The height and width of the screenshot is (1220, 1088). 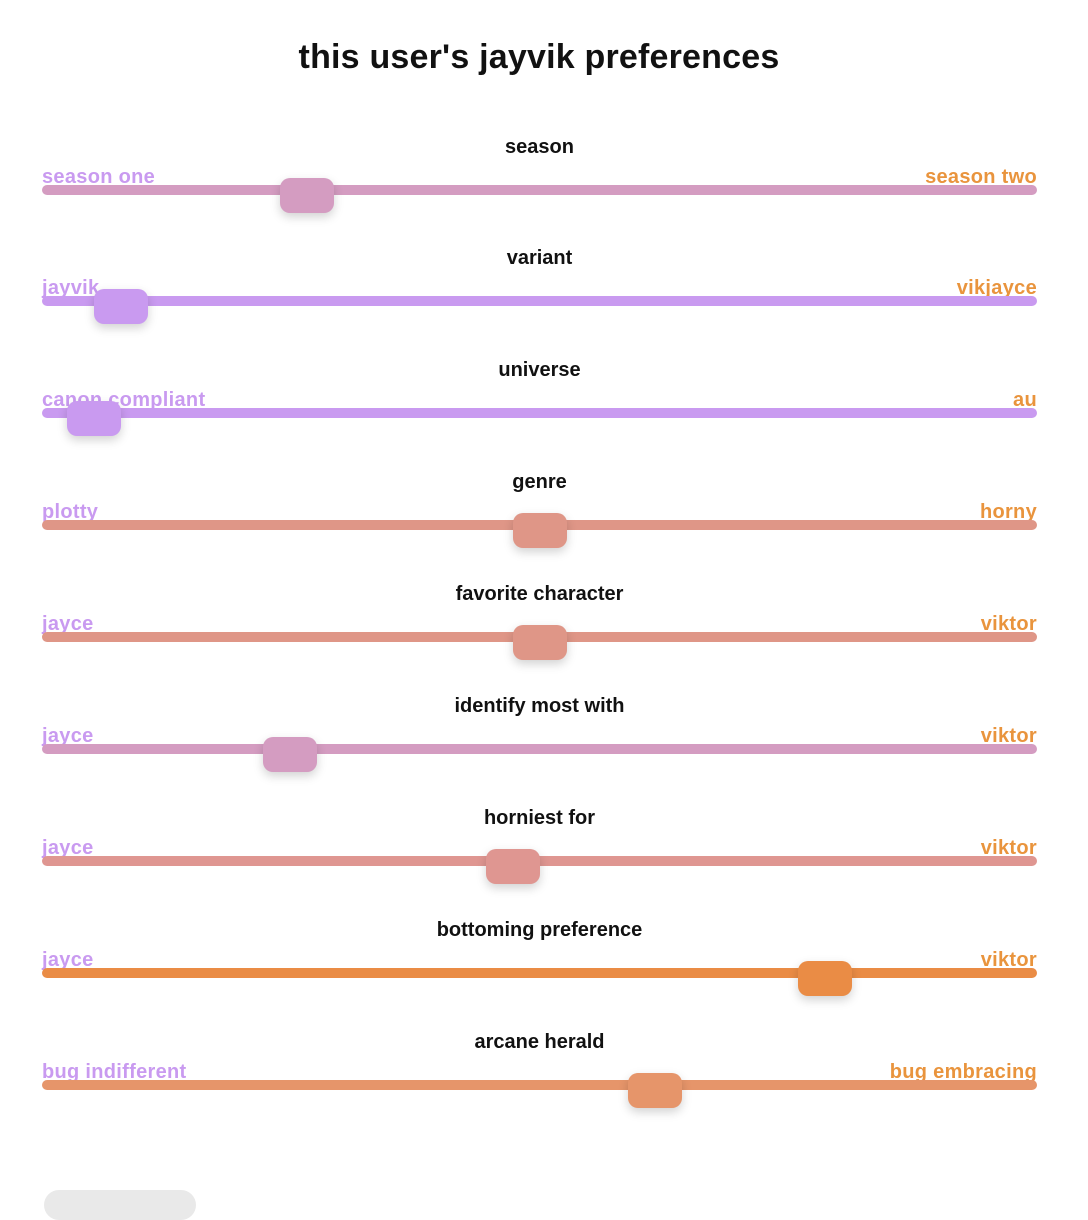 I want to click on slider-genre: genre plotty horny, so click(x=539, y=520).